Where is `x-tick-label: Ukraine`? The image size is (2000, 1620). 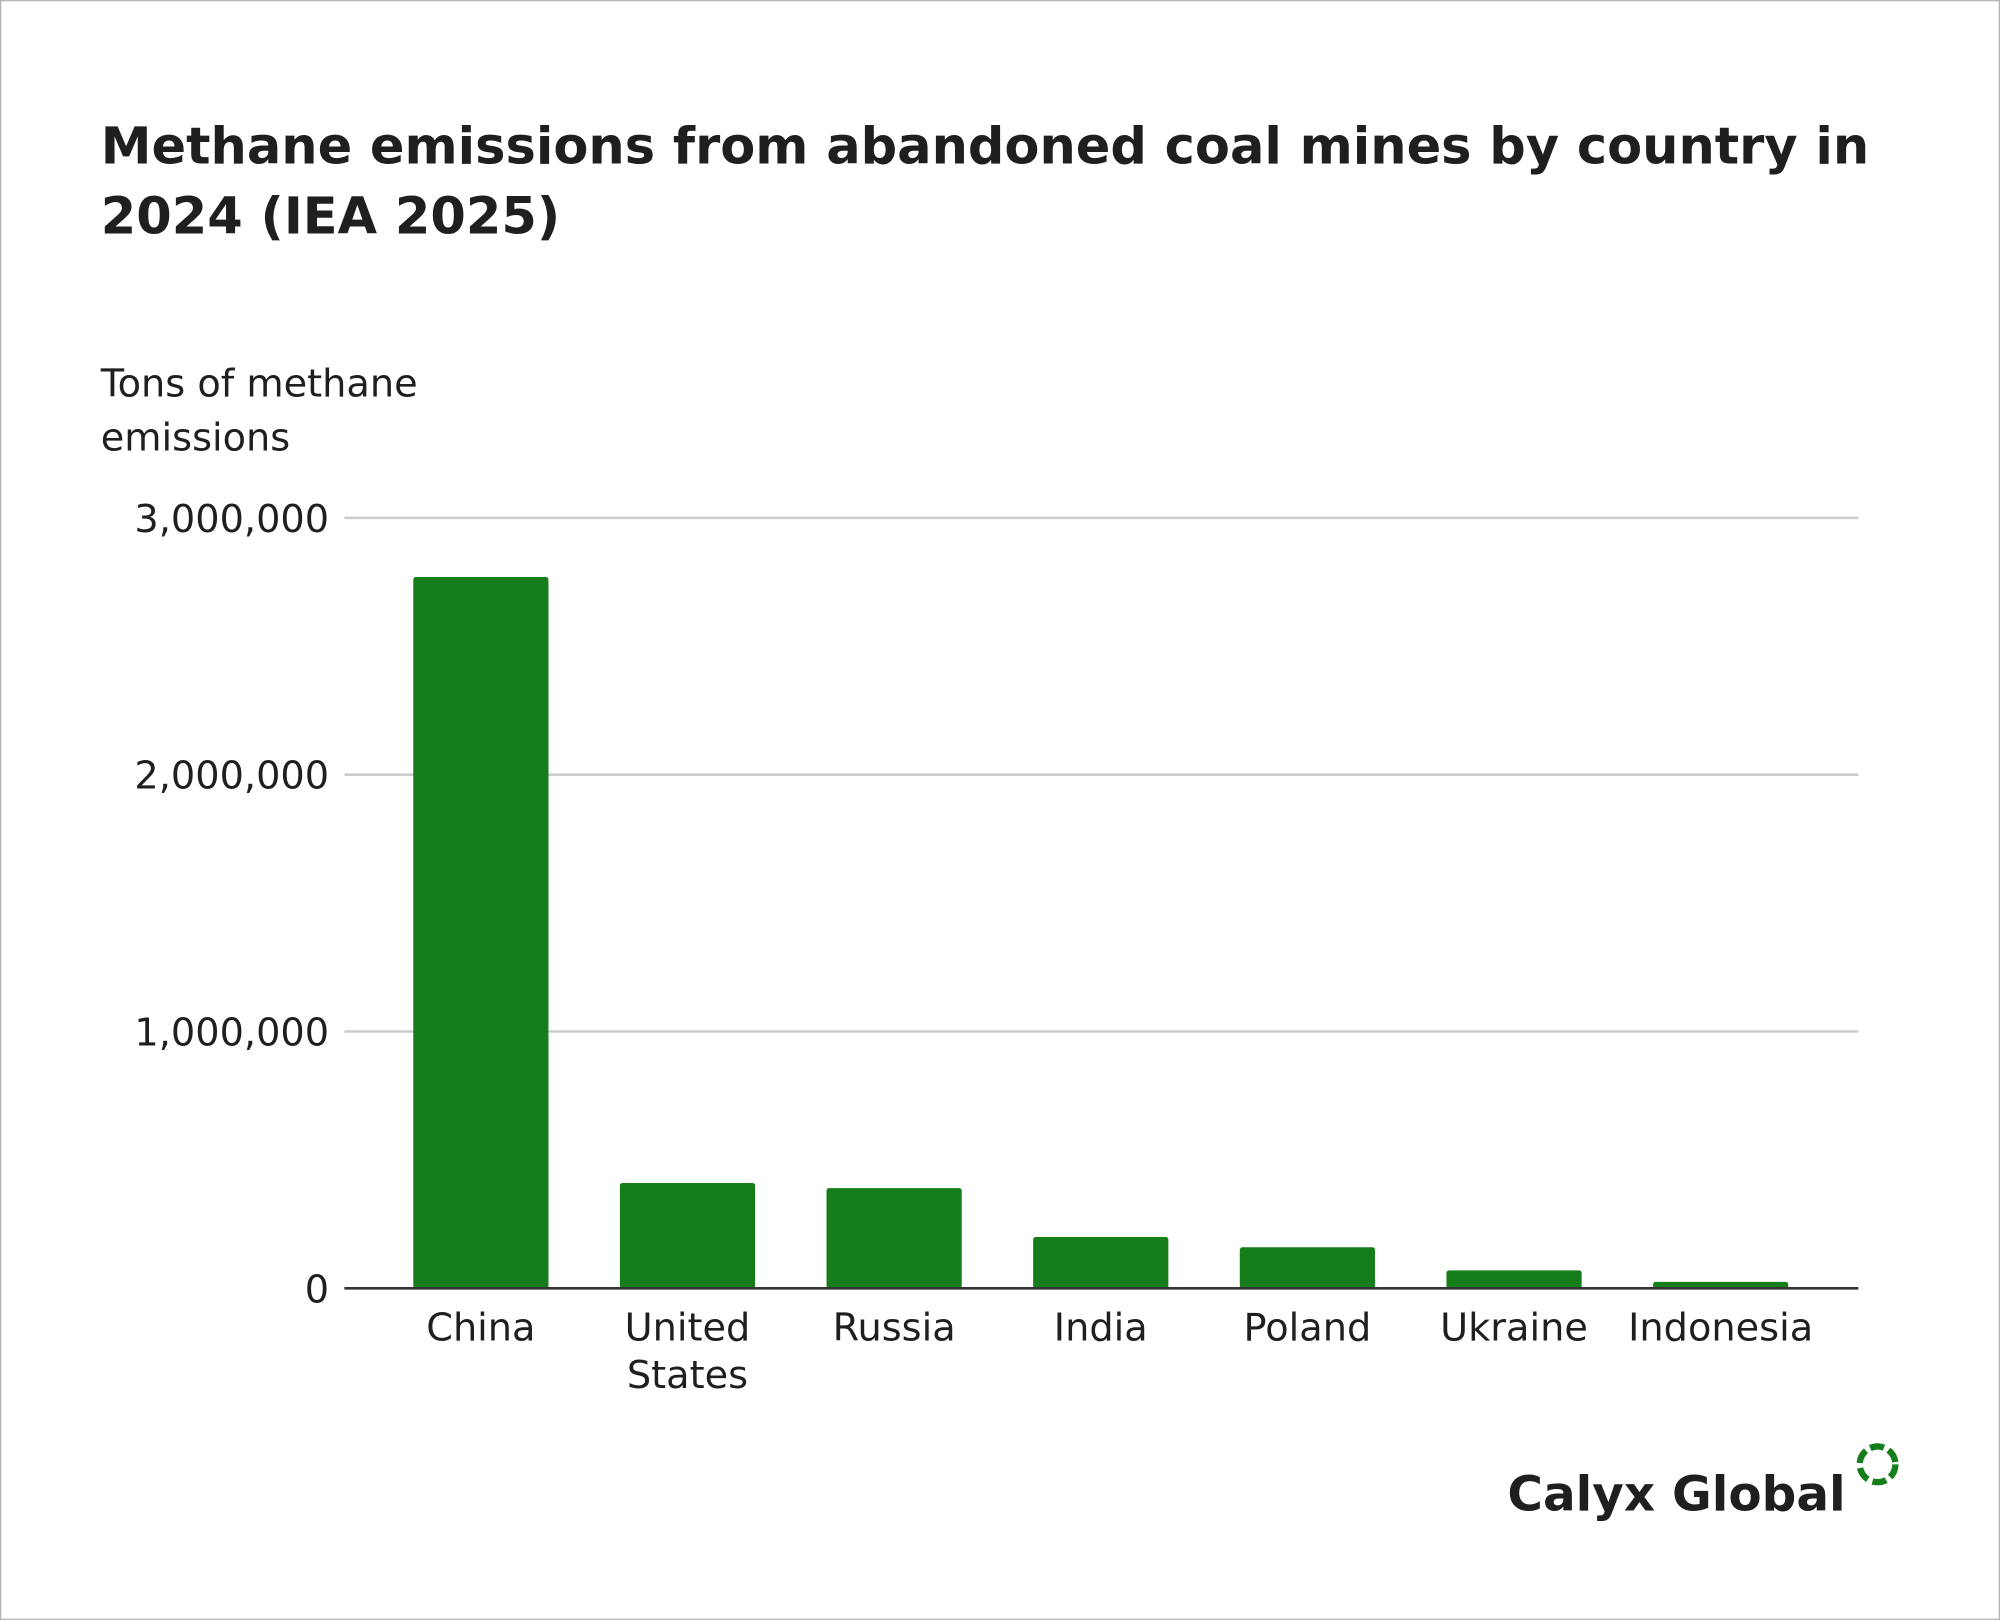
x-tick-label: Ukraine is located at coordinates (1514, 1328).